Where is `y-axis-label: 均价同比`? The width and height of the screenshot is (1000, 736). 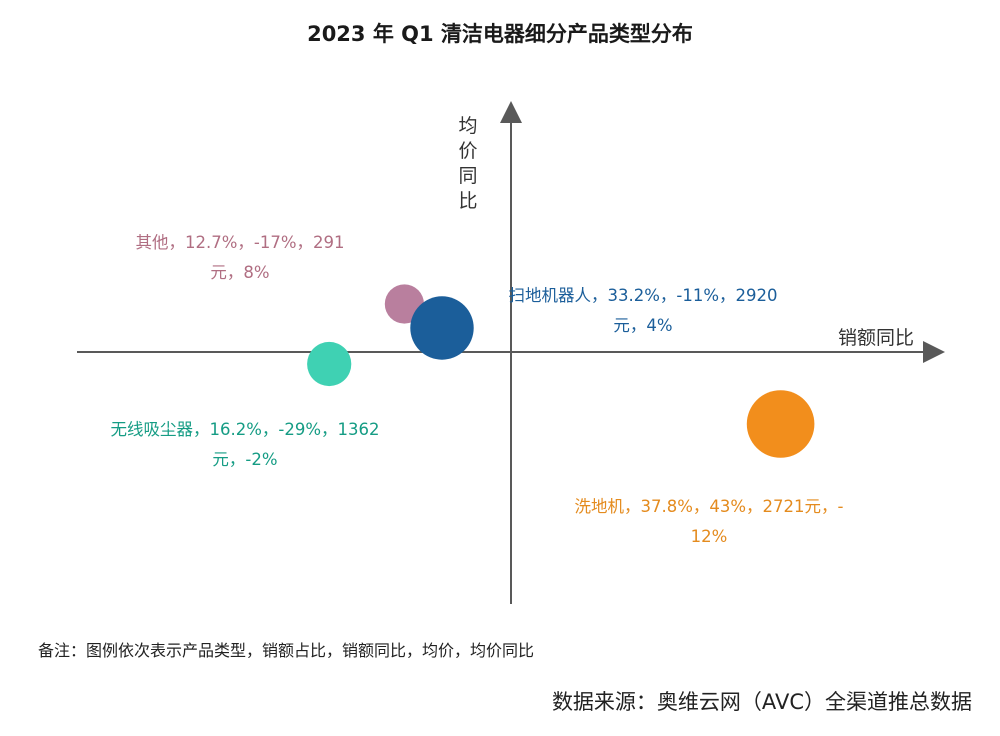
y-axis-label: 均价同比 is located at coordinates (467, 163).